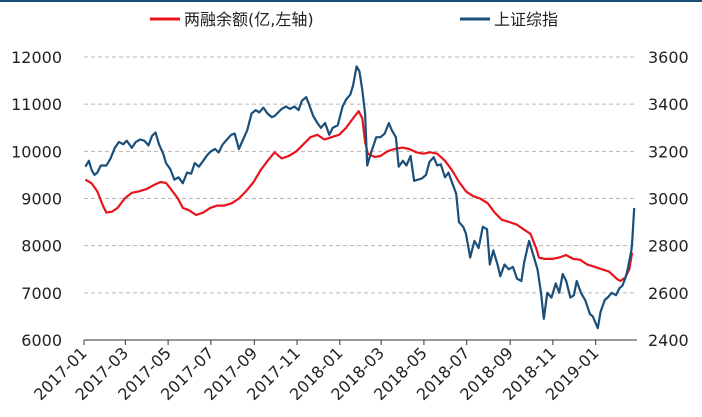 The image size is (702, 417). I want to click on left-tick-label: 11000, so click(36, 104).